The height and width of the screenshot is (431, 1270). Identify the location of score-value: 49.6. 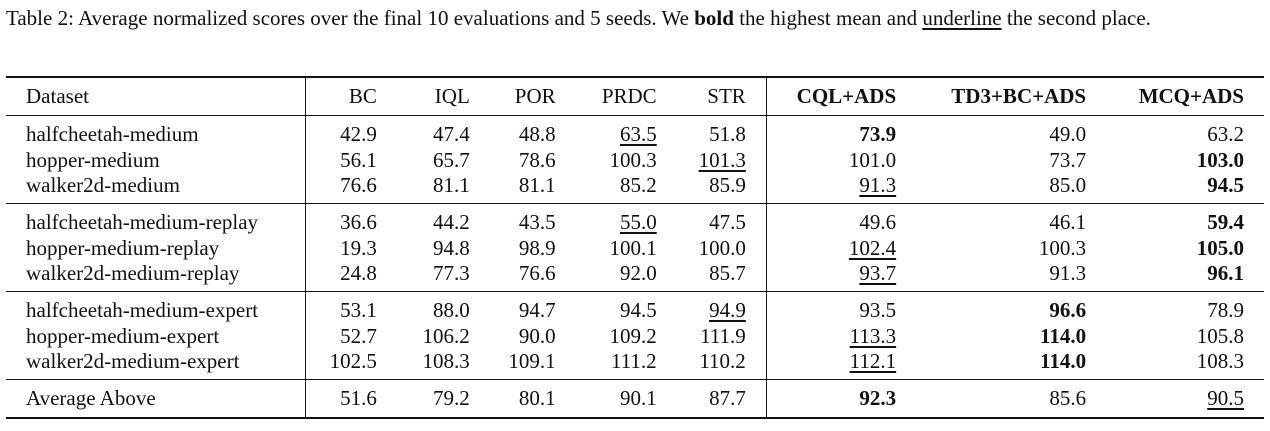
(878, 222).